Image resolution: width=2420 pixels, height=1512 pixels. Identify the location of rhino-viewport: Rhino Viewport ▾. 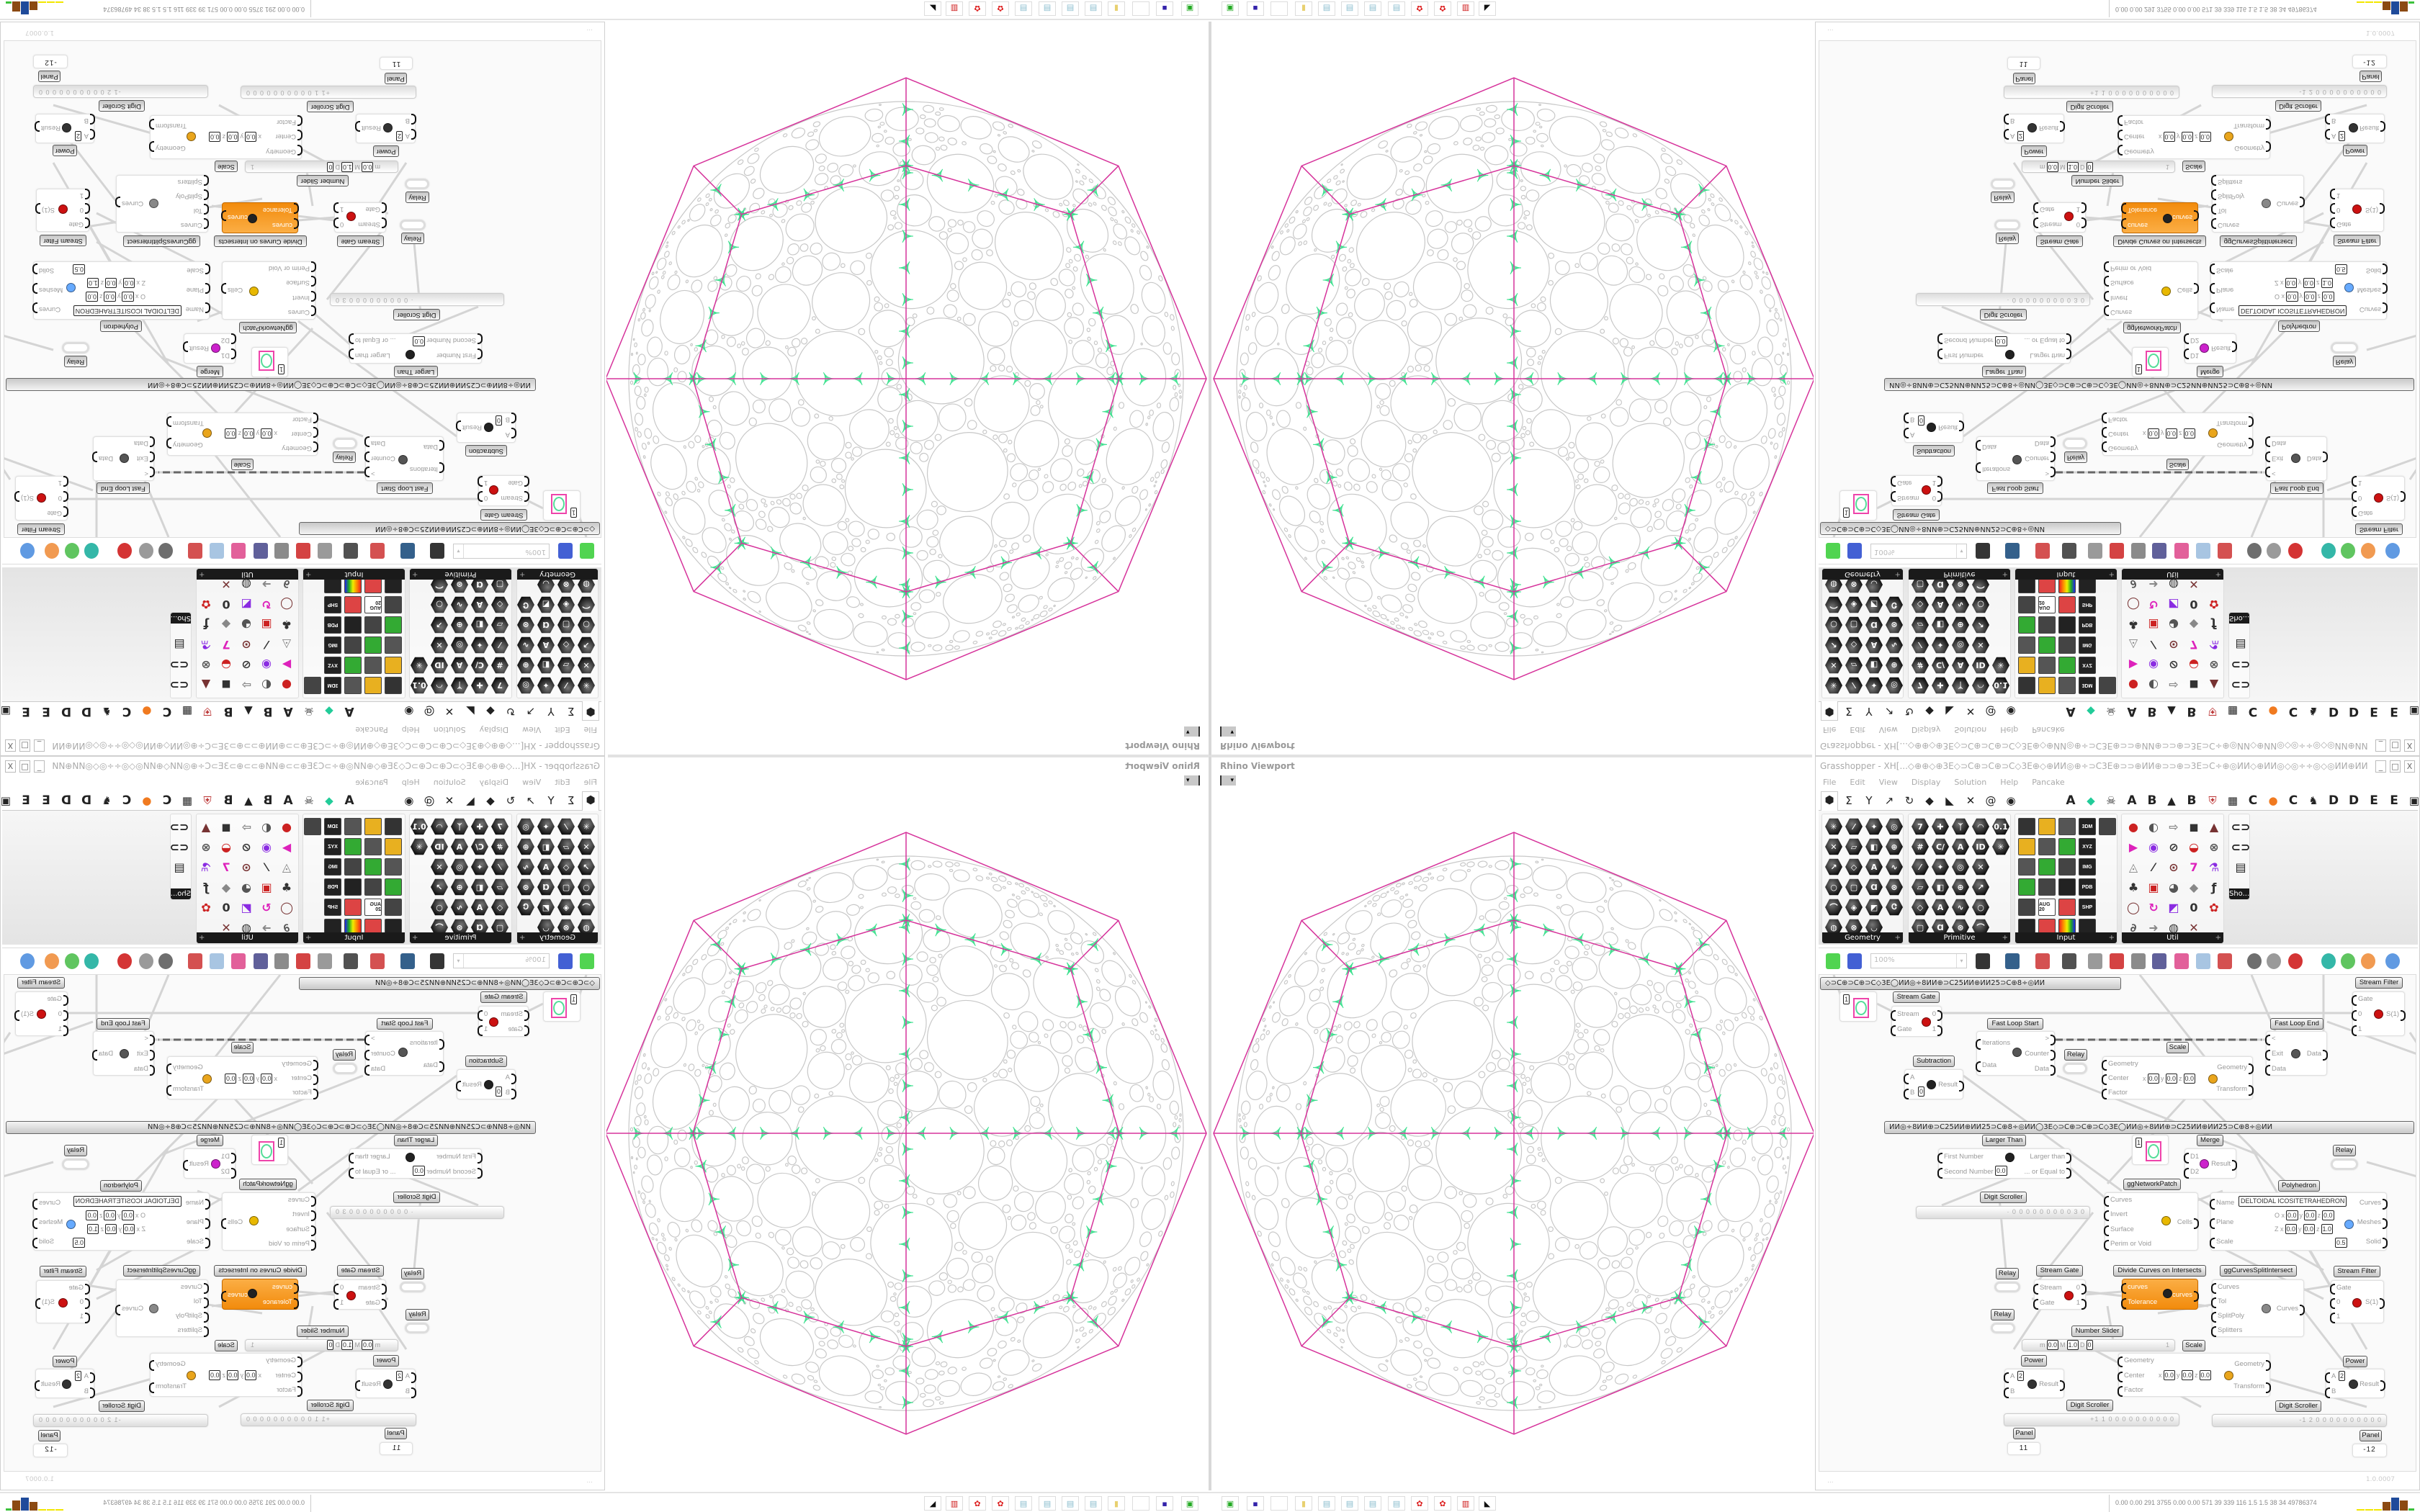
(908, 389).